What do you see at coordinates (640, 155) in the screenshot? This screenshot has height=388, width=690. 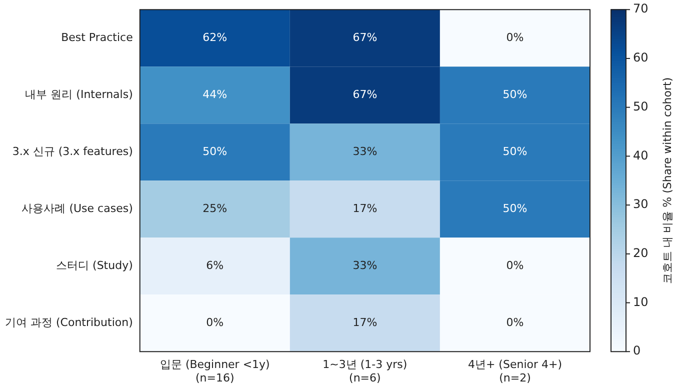 I see `color-bar-label: 40` at bounding box center [640, 155].